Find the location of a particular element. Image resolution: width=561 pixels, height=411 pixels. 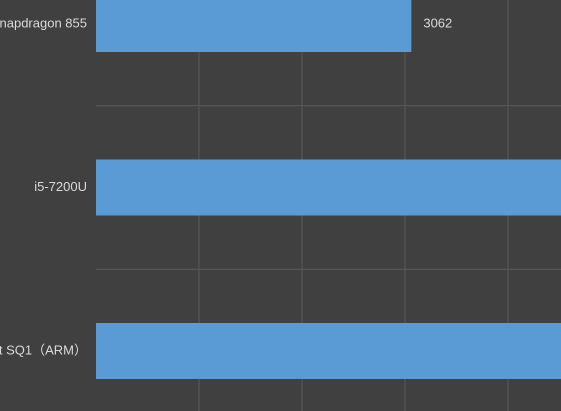

y-tick-label: napdragon 855 is located at coordinates (43, 22).